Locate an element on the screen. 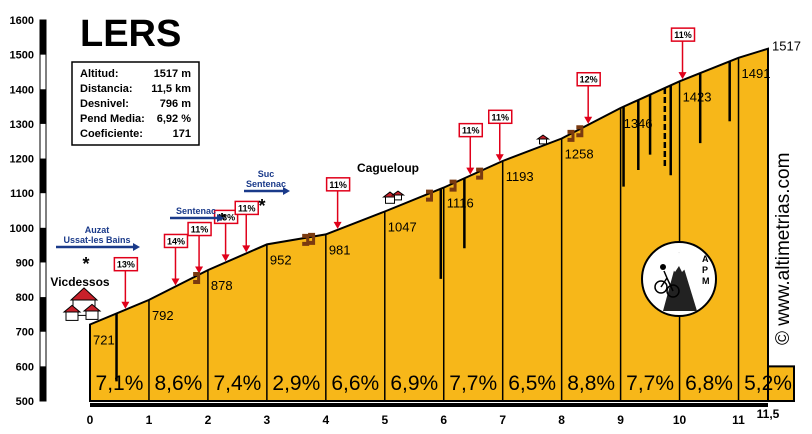  x-tick-label: 0 is located at coordinates (90, 420).